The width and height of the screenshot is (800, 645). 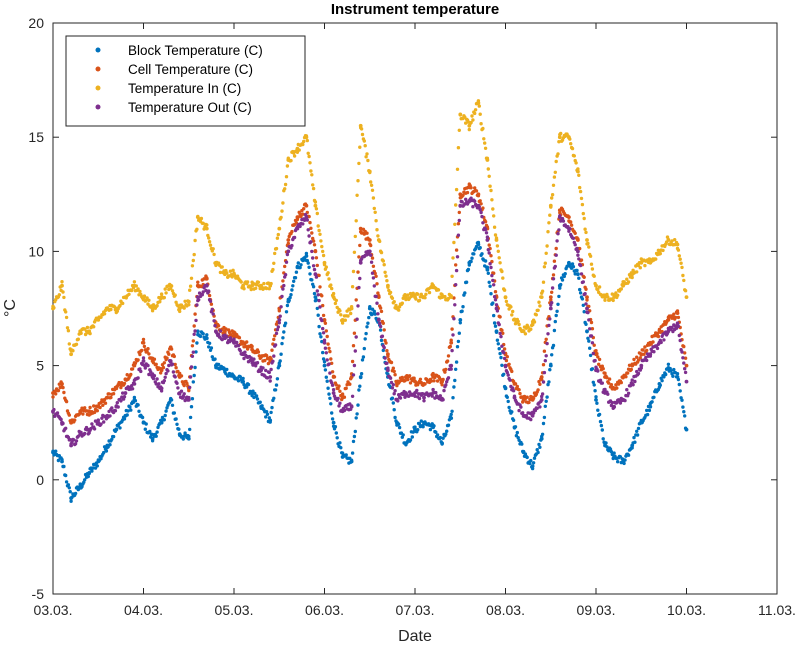 I want to click on y-tick-label: 5, so click(x=40, y=366).